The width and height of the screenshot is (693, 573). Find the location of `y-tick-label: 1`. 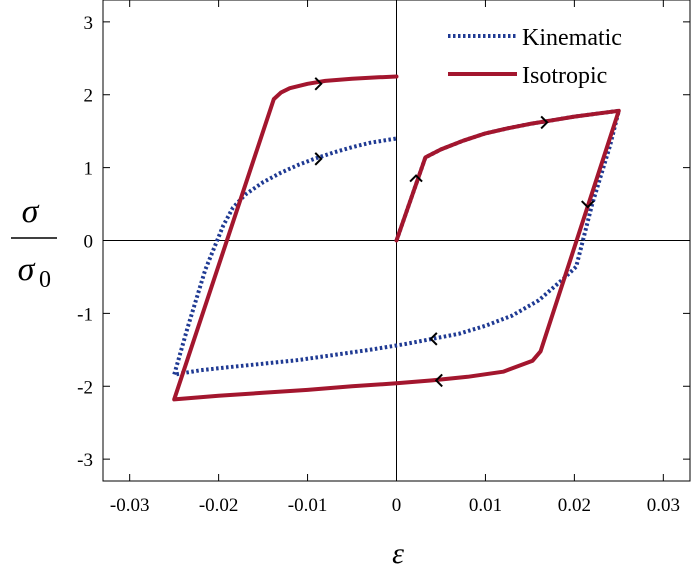

y-tick-label: 1 is located at coordinates (89, 169).